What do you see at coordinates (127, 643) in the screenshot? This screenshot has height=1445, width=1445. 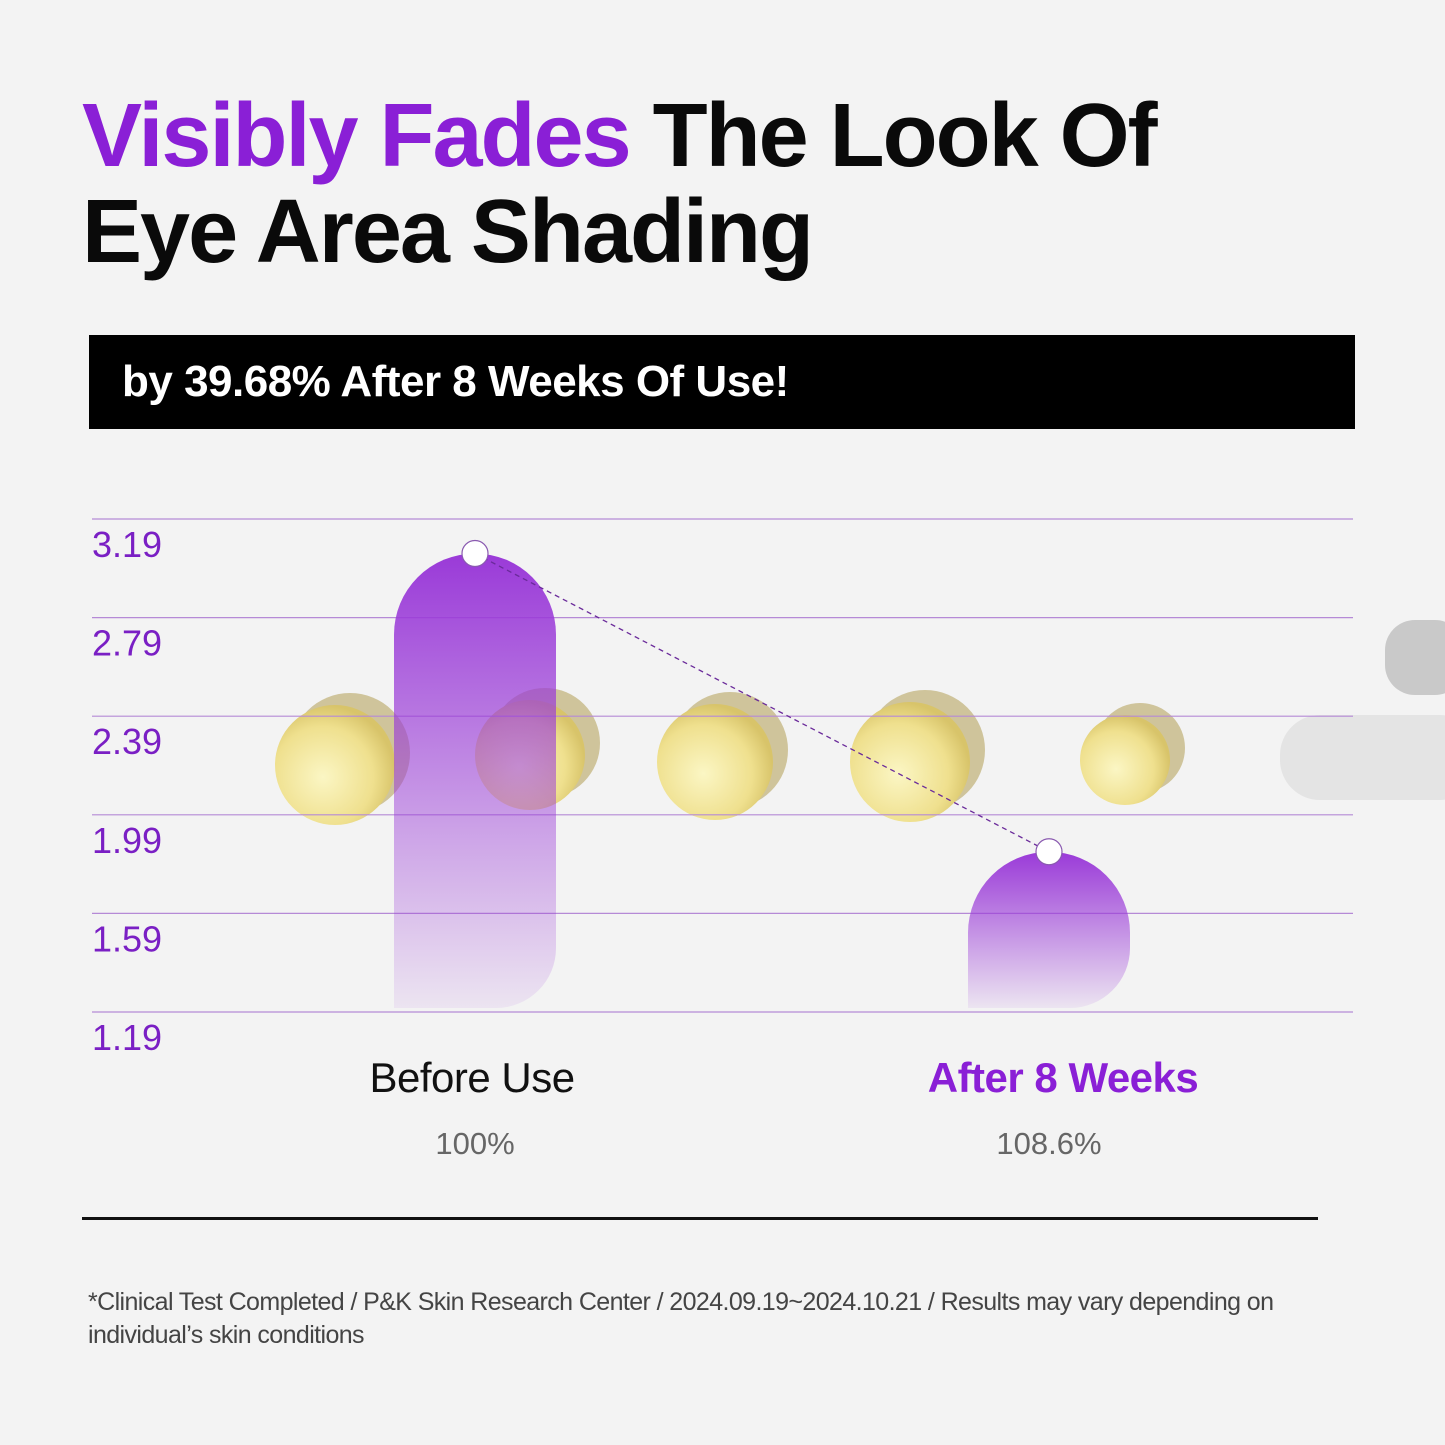 I see `y-tick-label: 2.79` at bounding box center [127, 643].